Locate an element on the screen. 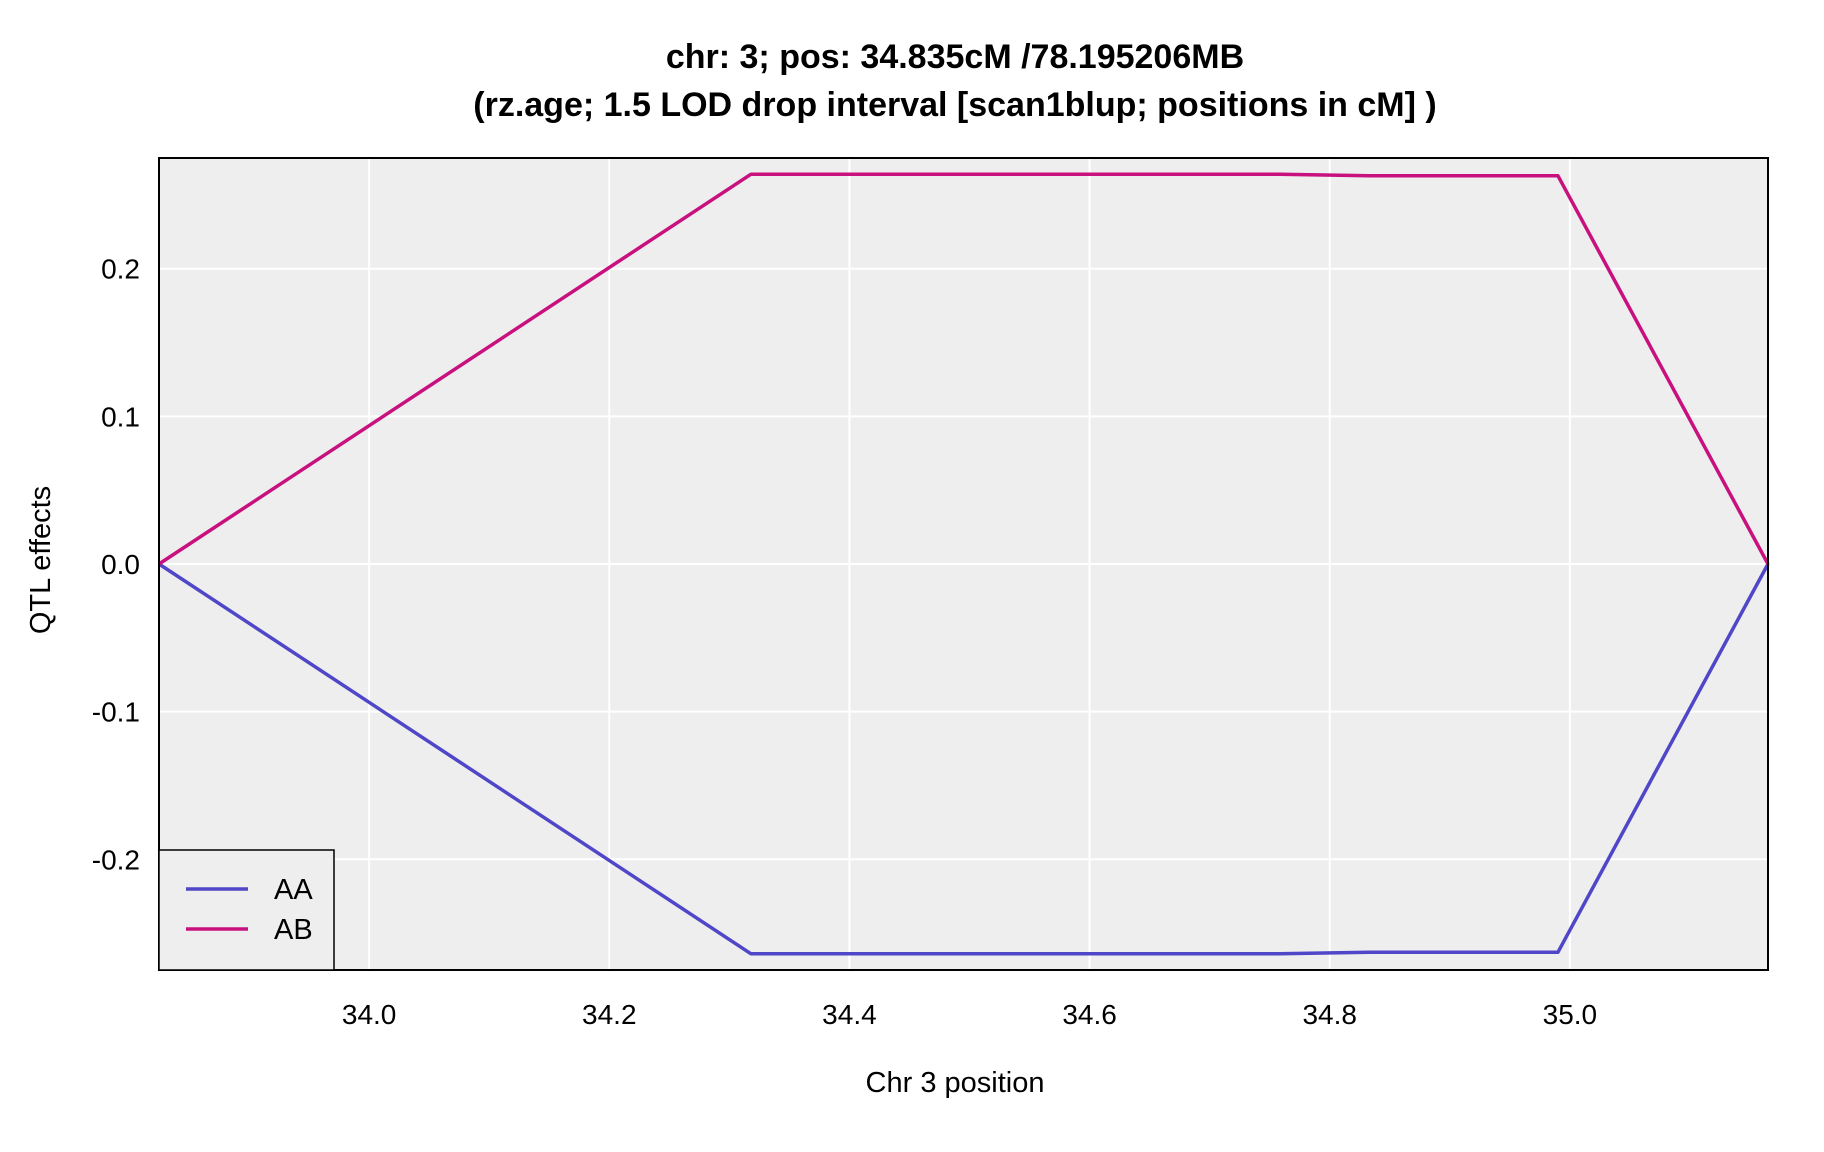 This screenshot has height=1152, width=1824. x-tick-label: 35.0 is located at coordinates (1570, 1014).